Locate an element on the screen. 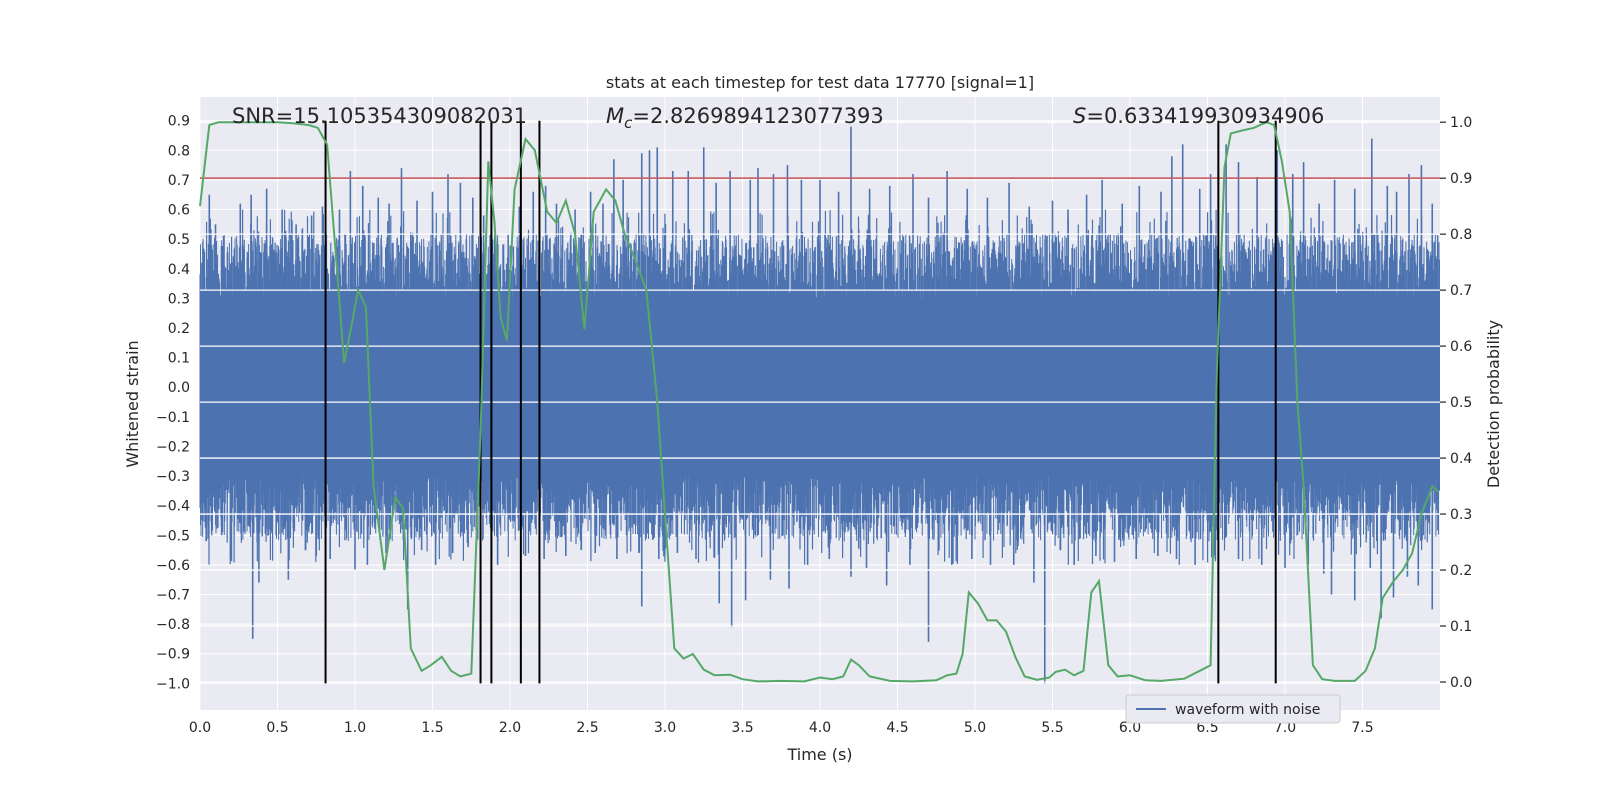 Image resolution: width=1600 pixels, height=800 pixels. chirp-mass-annotation: Mc=2.8269894123077393 is located at coordinates (745, 118).